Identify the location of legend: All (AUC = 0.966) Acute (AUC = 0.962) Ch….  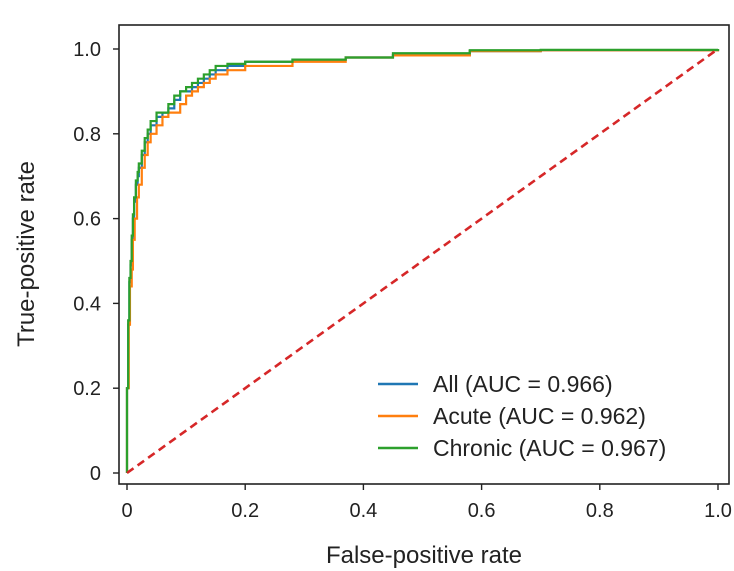
(522, 416).